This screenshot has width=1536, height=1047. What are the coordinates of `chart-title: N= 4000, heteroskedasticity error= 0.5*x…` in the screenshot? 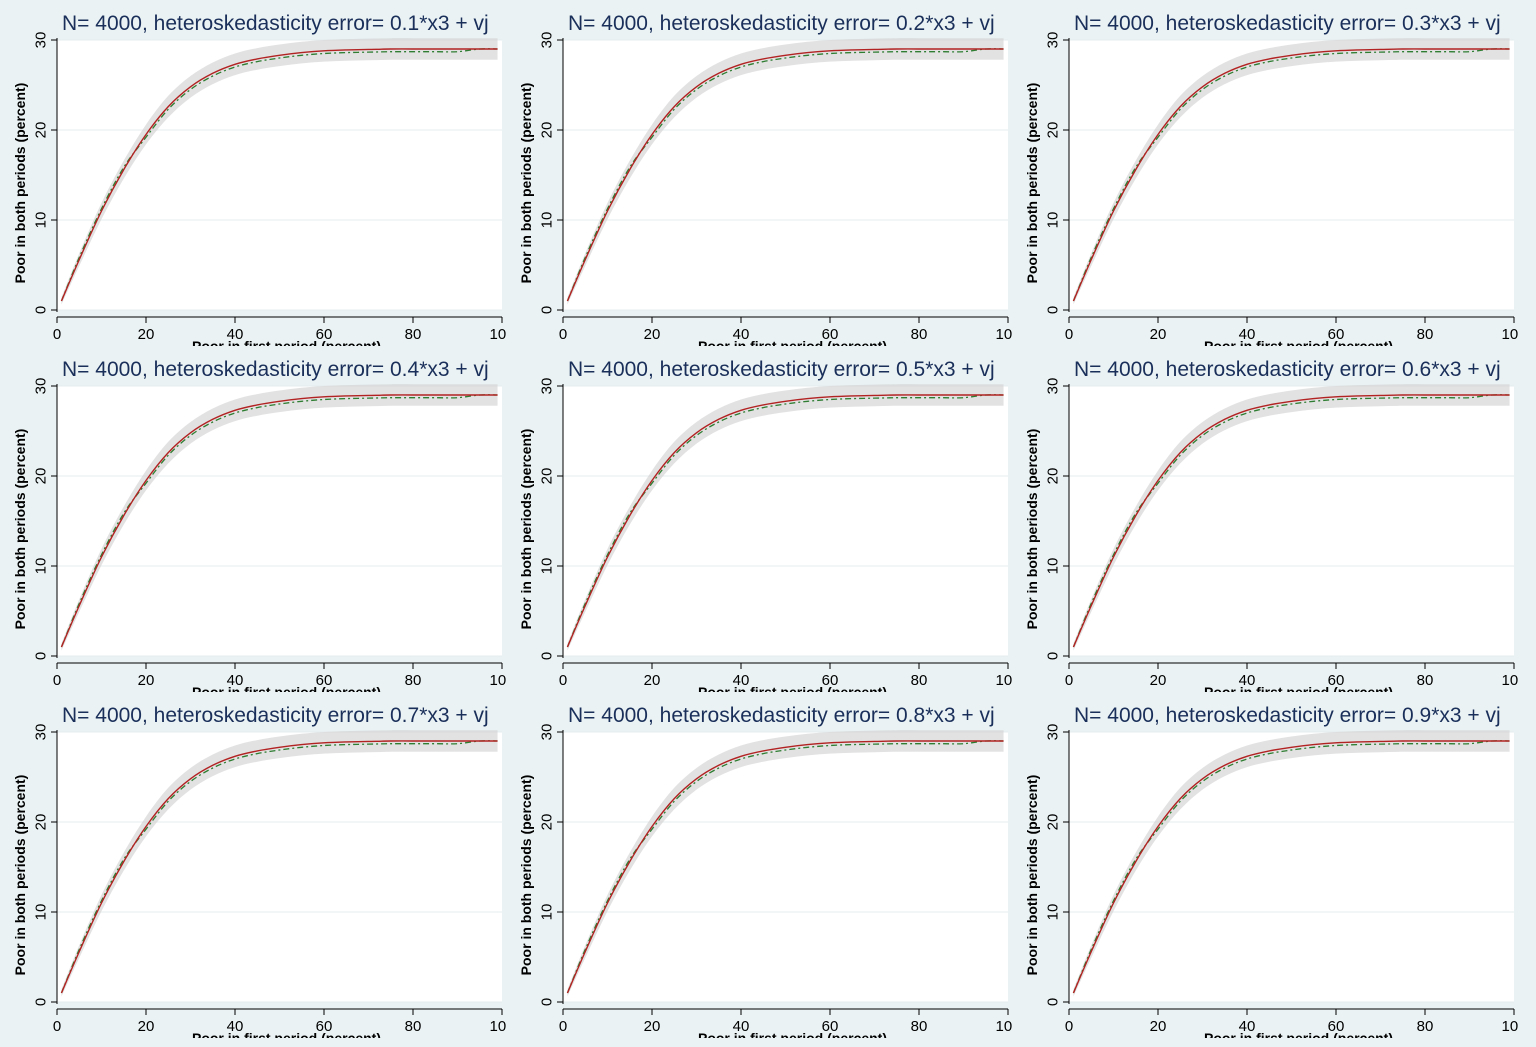 It's located at (781, 369).